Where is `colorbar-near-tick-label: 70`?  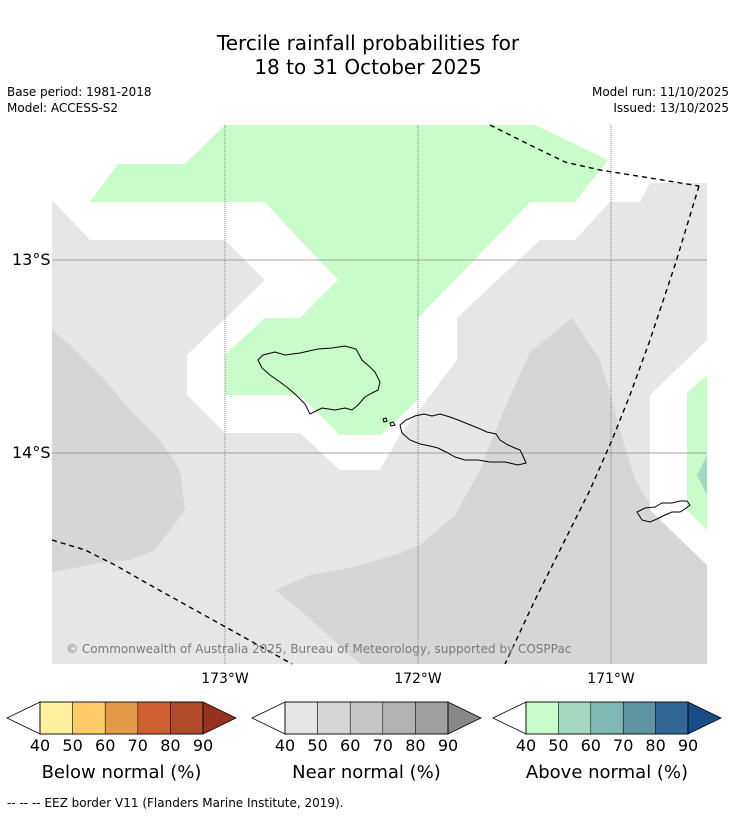
colorbar-near-tick-label: 70 is located at coordinates (383, 745).